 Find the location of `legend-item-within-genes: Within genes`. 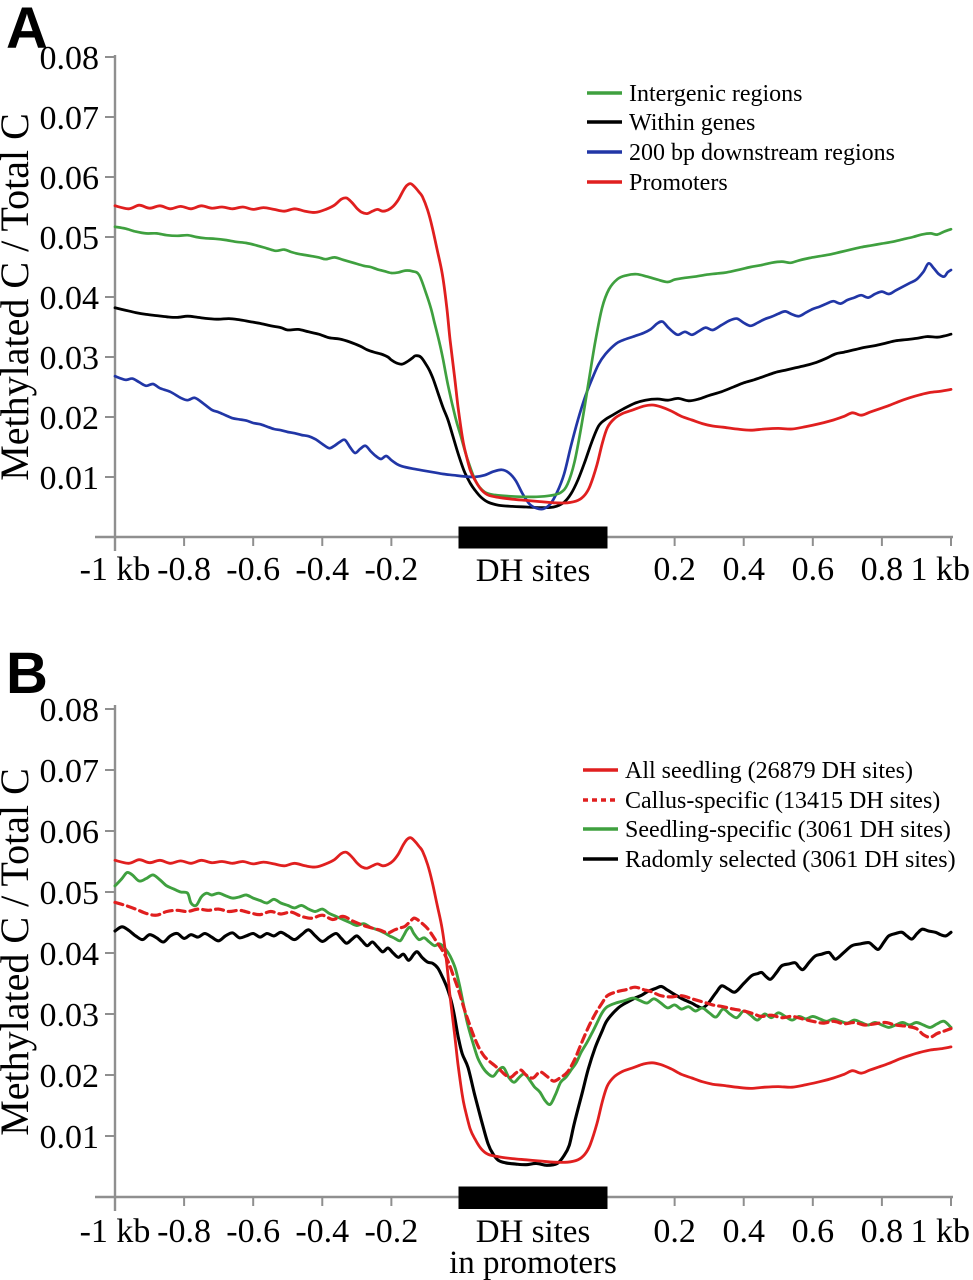

legend-item-within-genes: Within genes is located at coordinates (671, 123).